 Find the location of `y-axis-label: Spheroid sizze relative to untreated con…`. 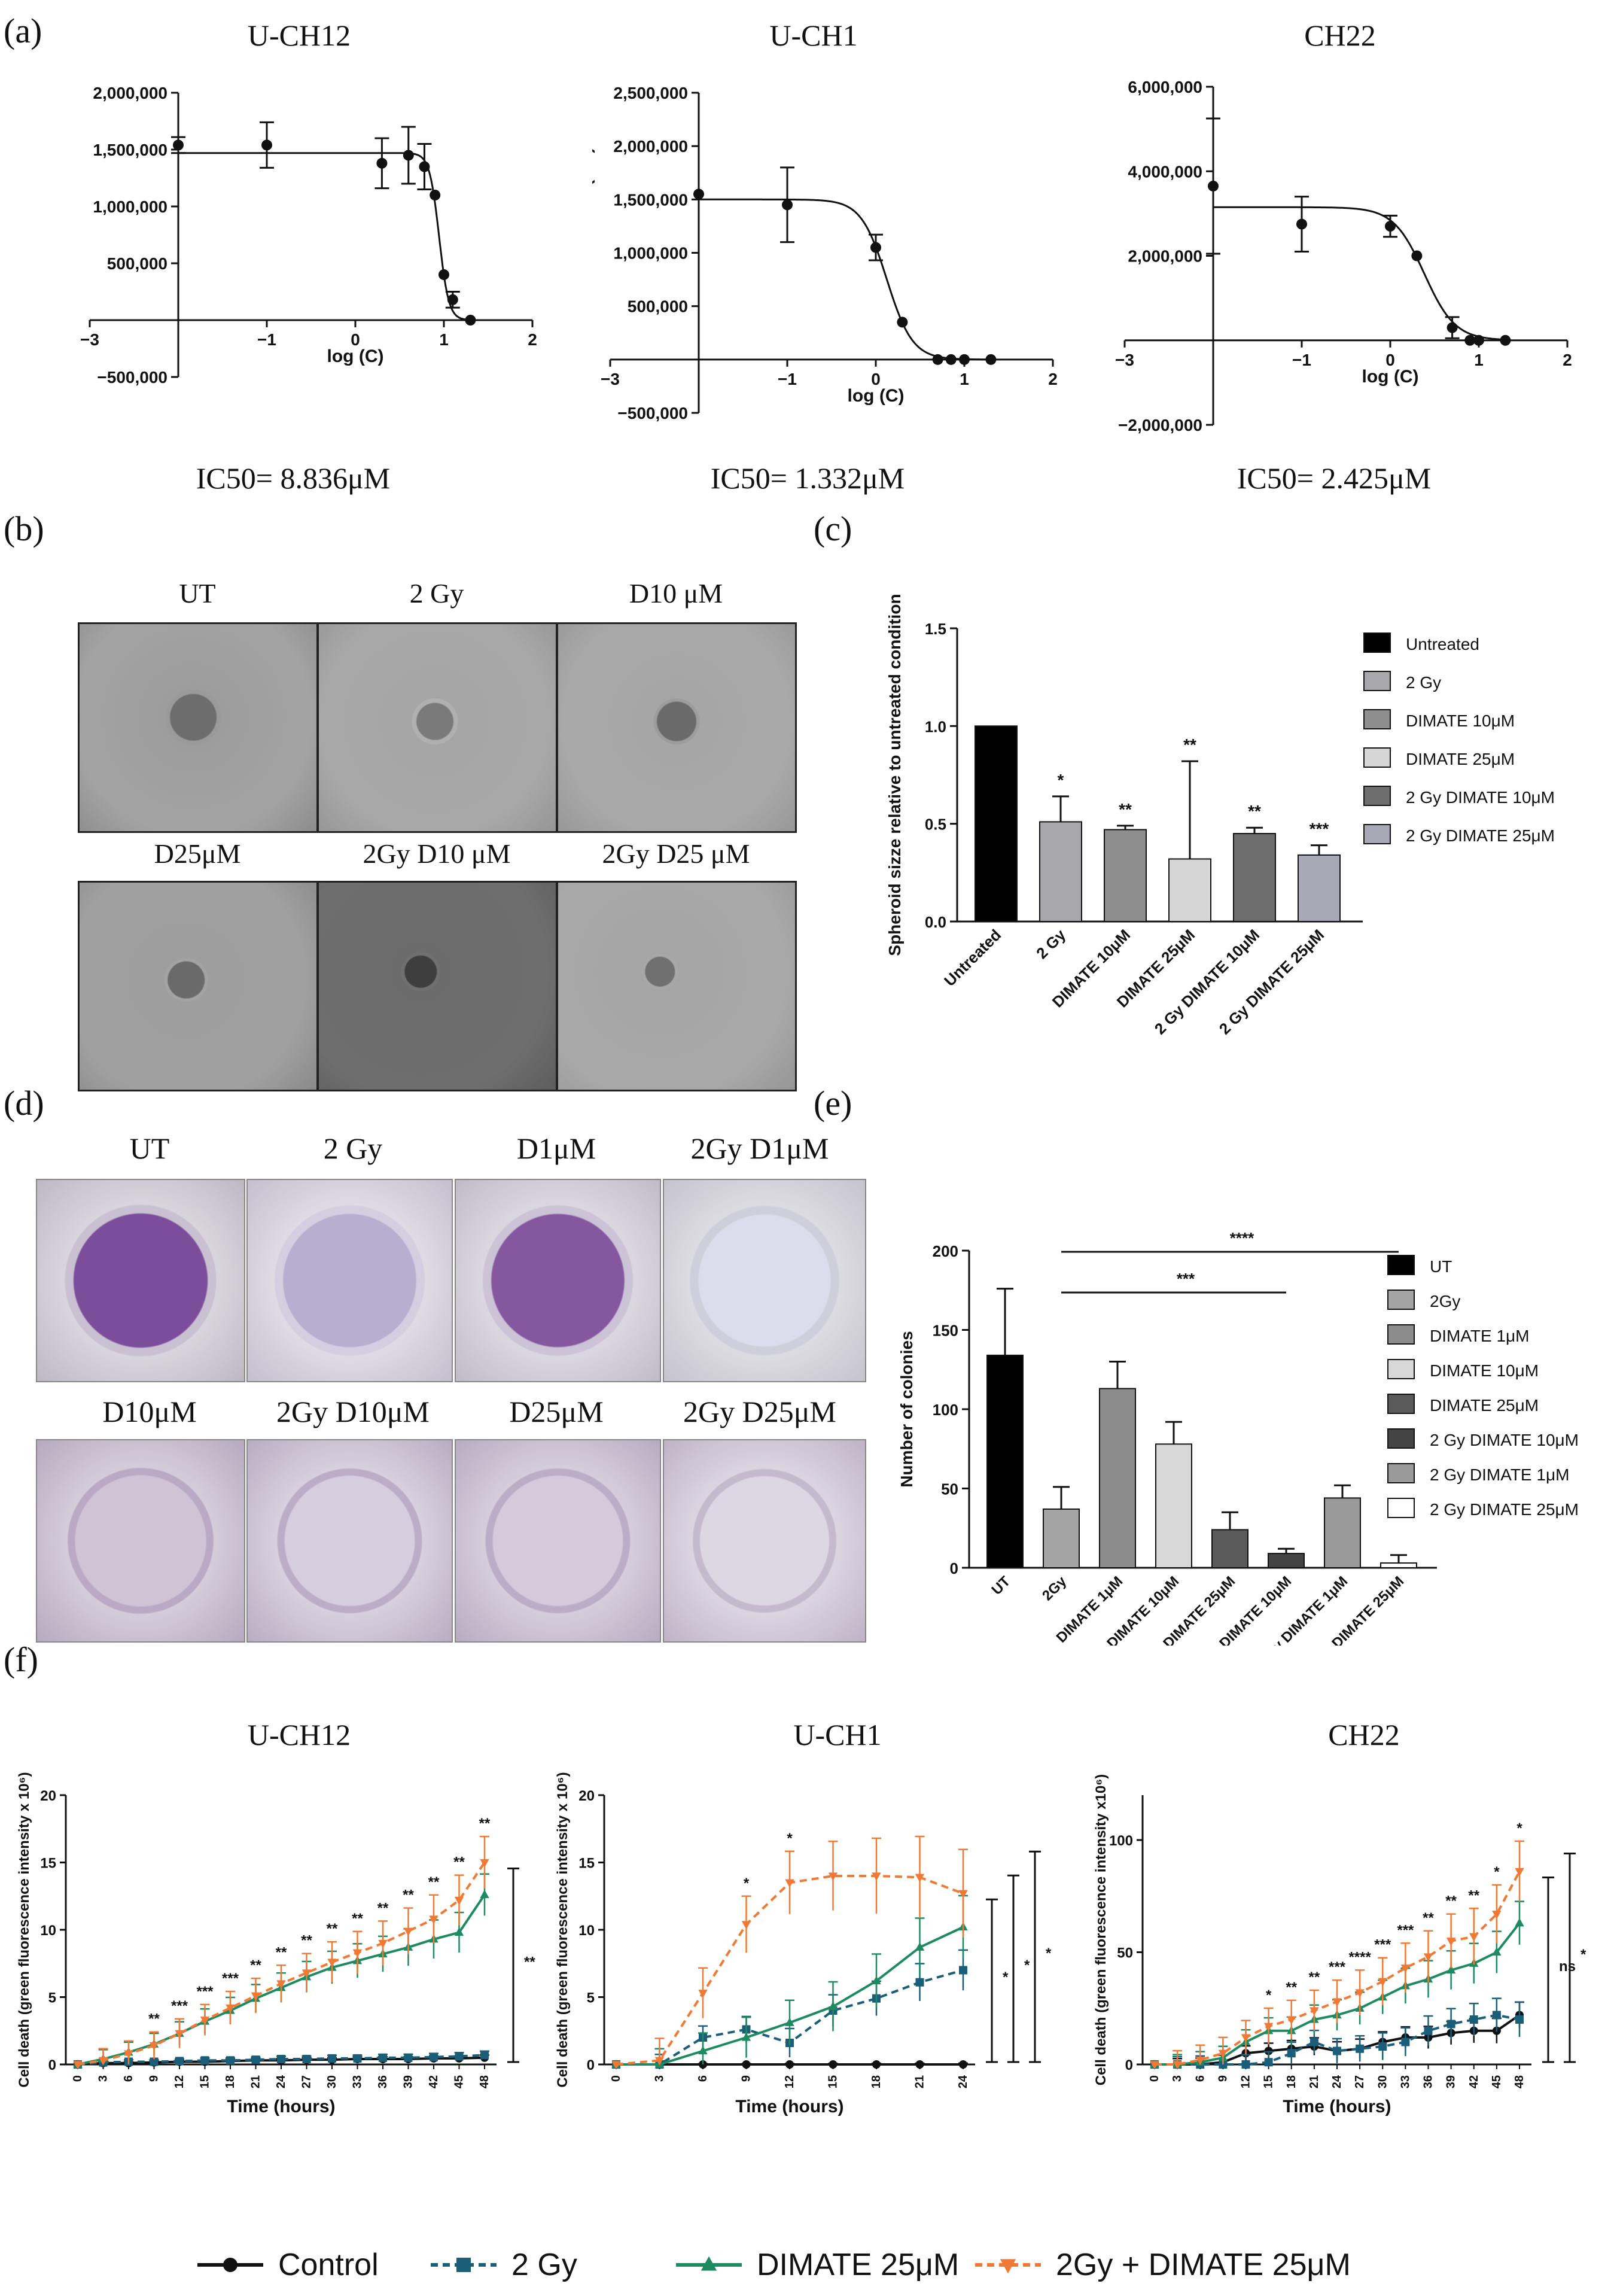

y-axis-label: Spheroid sizze relative to untreated con… is located at coordinates (894, 775).